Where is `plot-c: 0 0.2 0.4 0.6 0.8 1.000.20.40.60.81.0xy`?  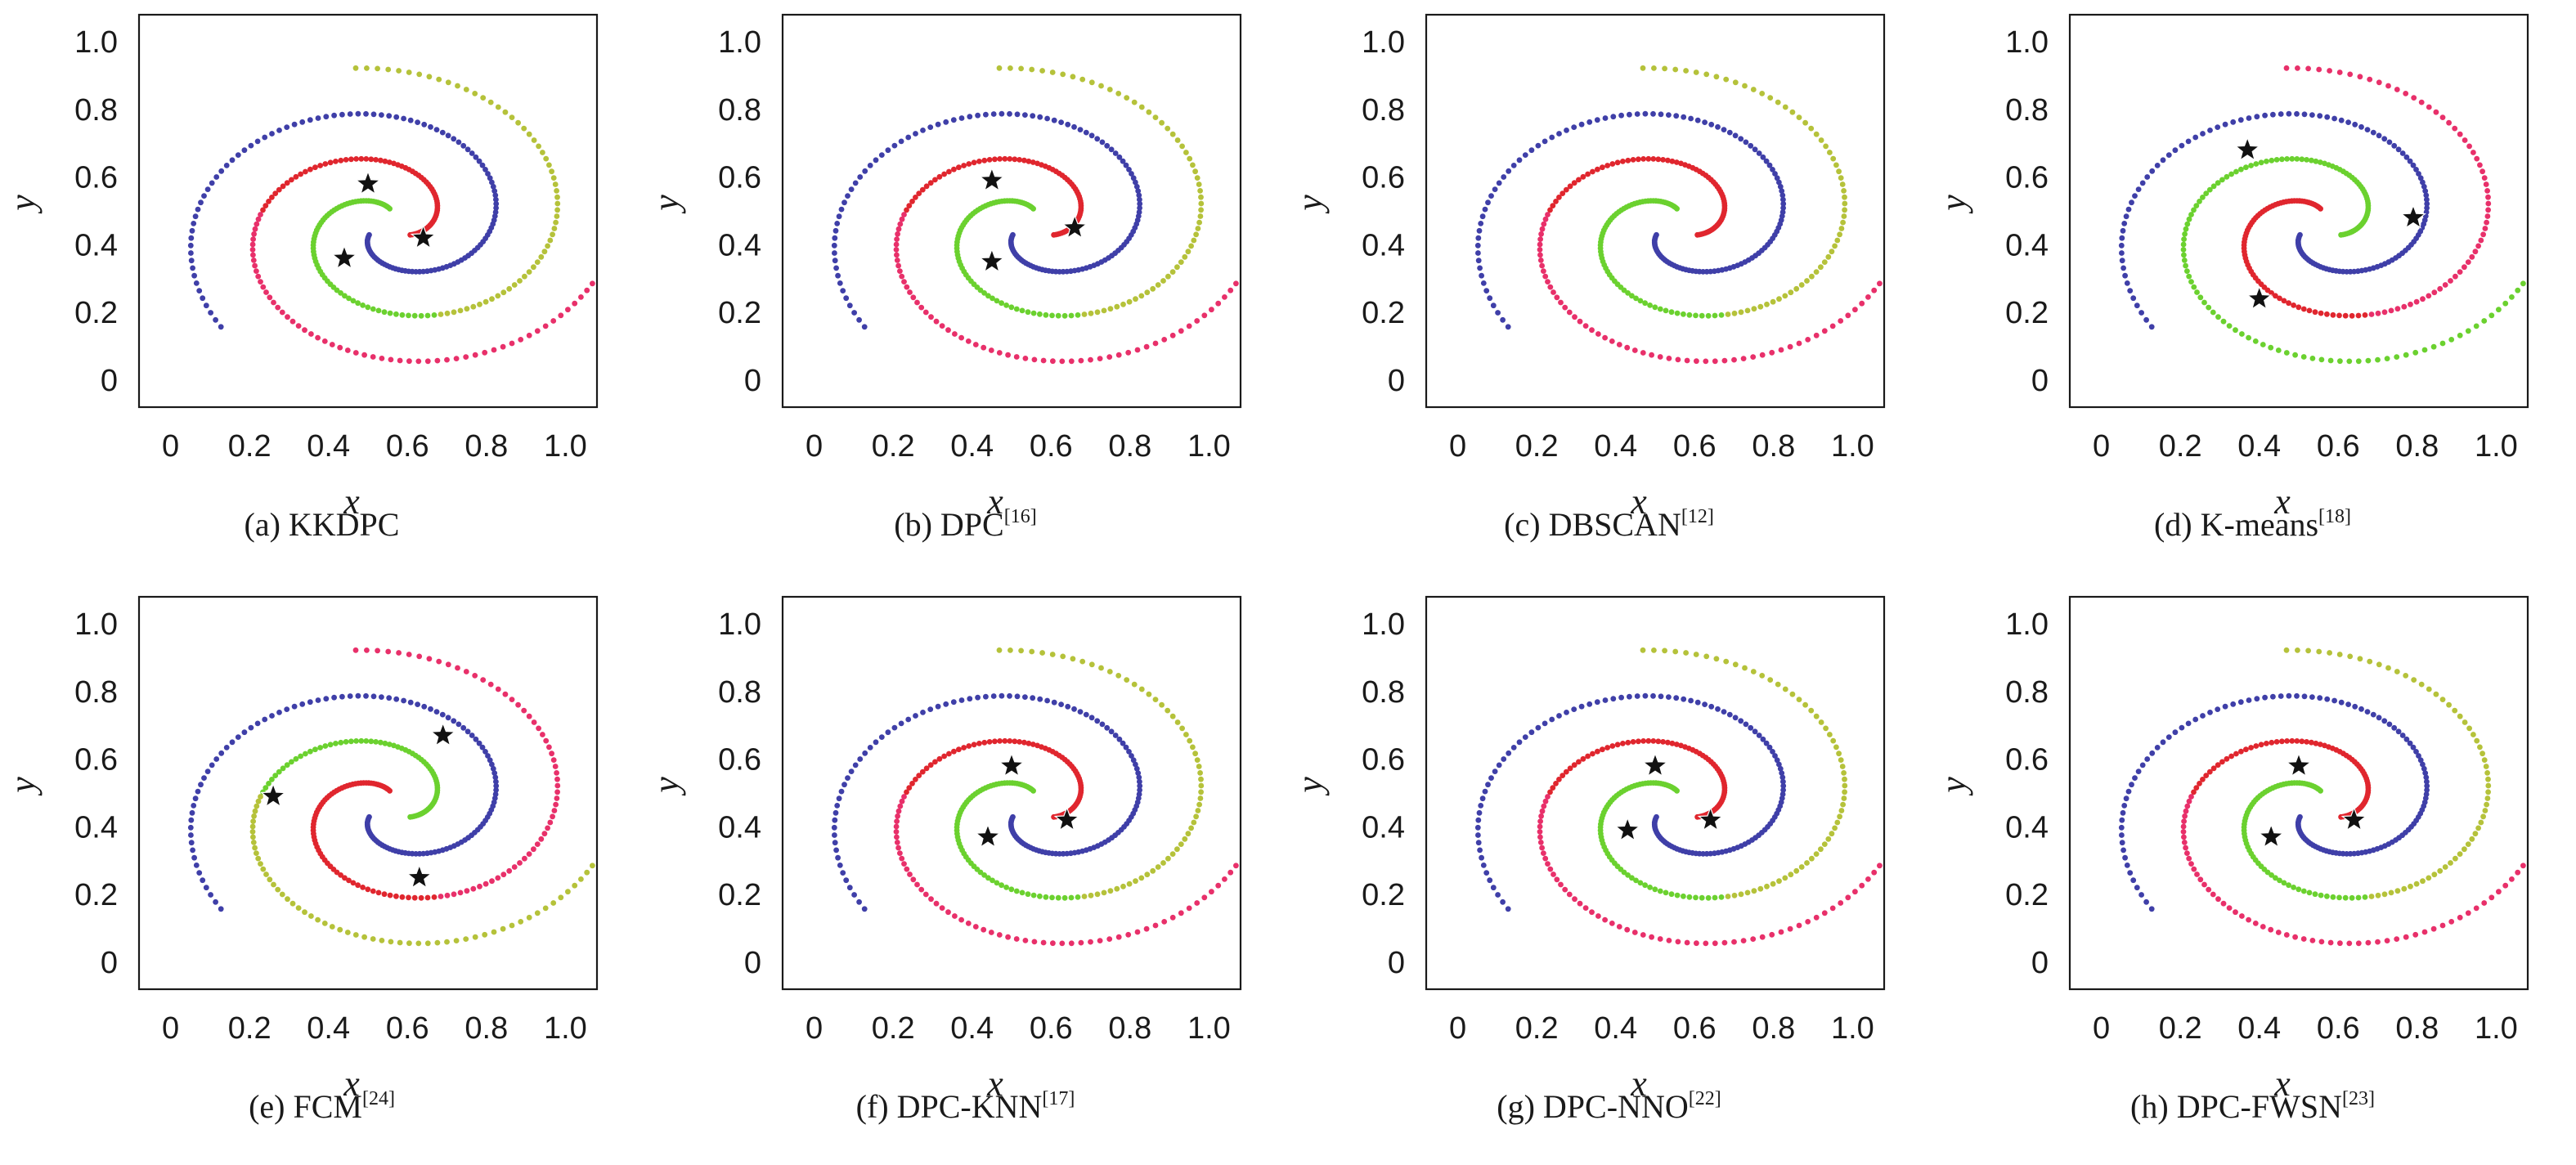 plot-c: 0 0.2 0.4 0.6 0.8 1.000.20.40.60.81.0xy is located at coordinates (1588, 267).